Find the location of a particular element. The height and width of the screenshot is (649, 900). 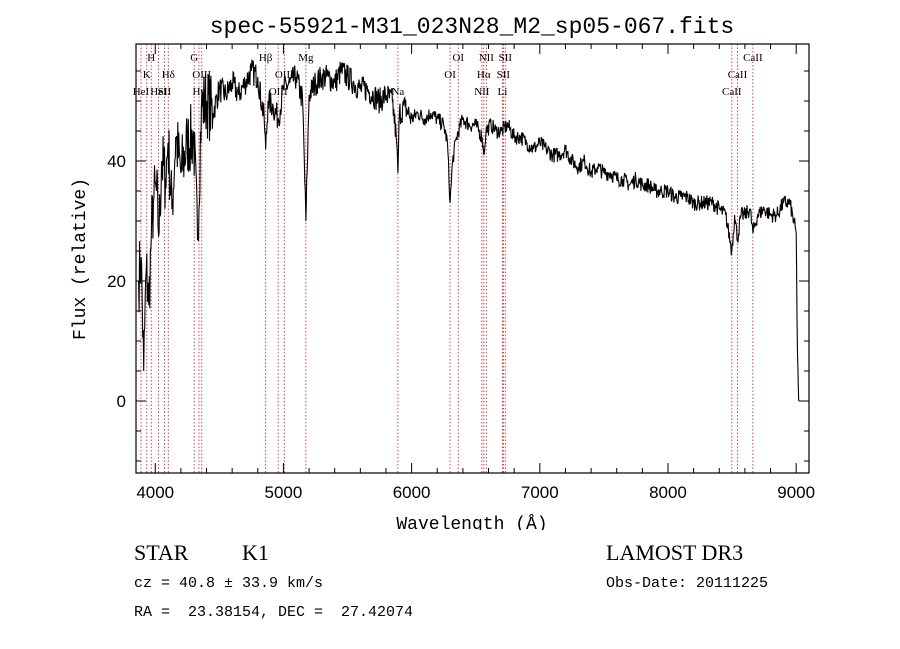

chart-title: spec-55921-M31_023N28_M2_sp05-067.fits is located at coordinates (472, 27).